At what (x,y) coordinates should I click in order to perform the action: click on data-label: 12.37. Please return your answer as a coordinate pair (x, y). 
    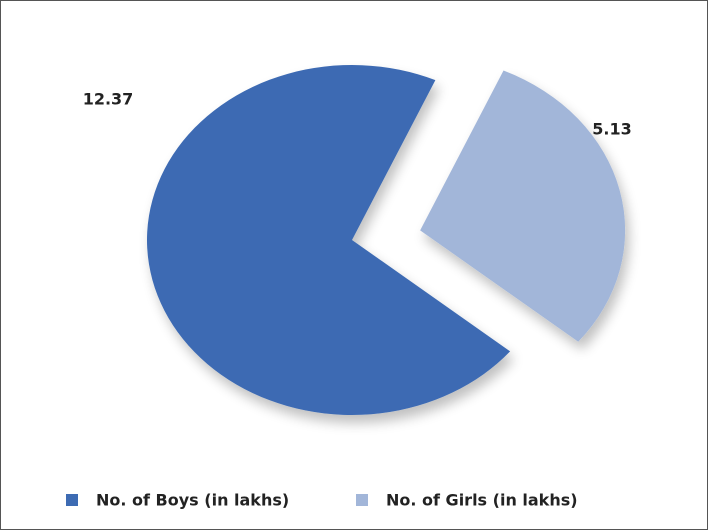
    Looking at the image, I should click on (108, 99).